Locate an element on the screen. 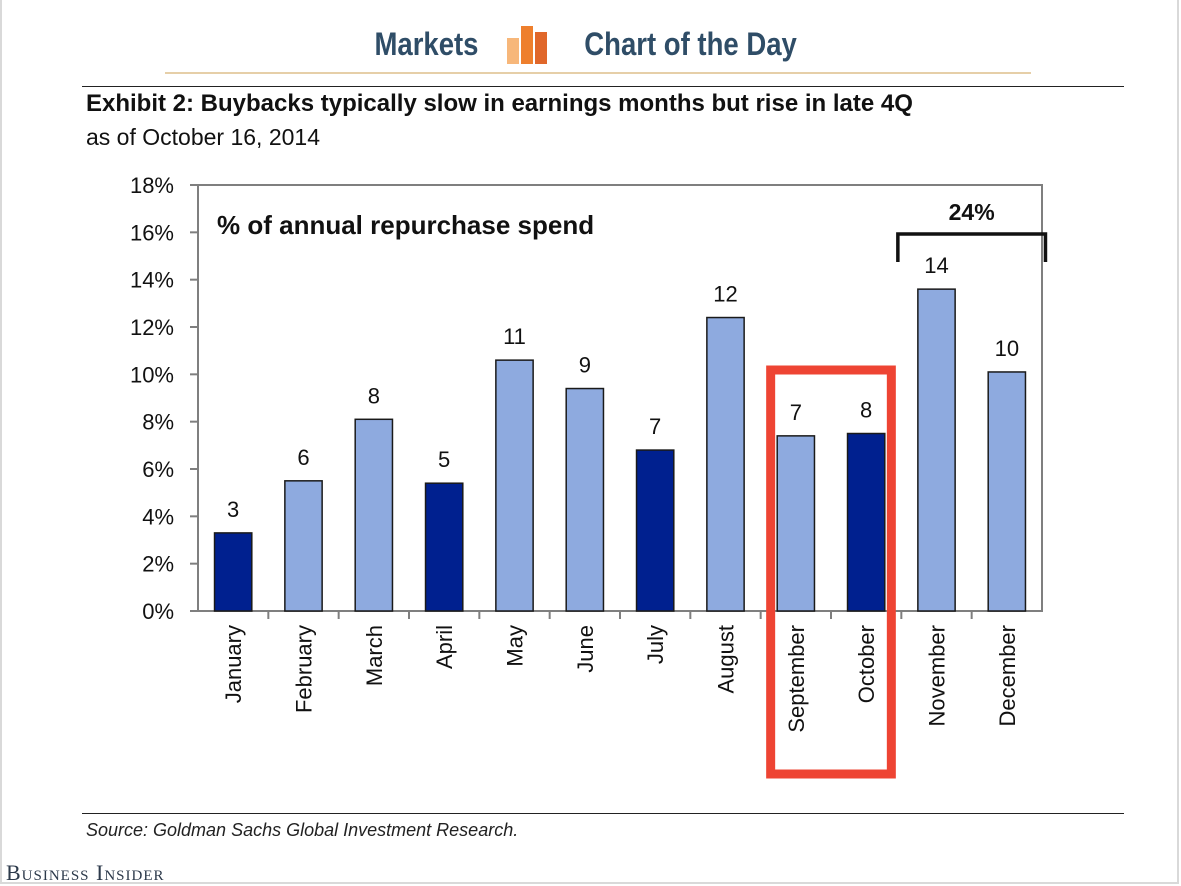 This screenshot has height=886, width=1181. y-tick-label: 12% is located at coordinates (152, 327).